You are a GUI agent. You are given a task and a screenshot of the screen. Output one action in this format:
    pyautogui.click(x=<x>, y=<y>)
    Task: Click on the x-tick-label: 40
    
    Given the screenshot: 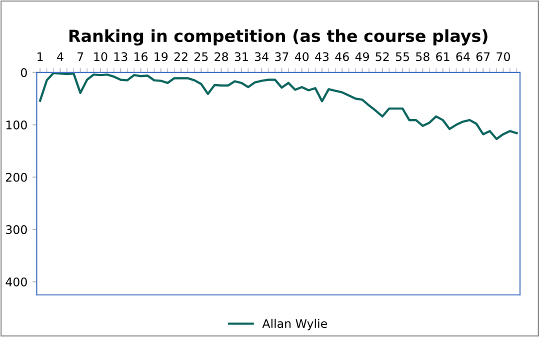 What is the action you would take?
    pyautogui.click(x=301, y=57)
    